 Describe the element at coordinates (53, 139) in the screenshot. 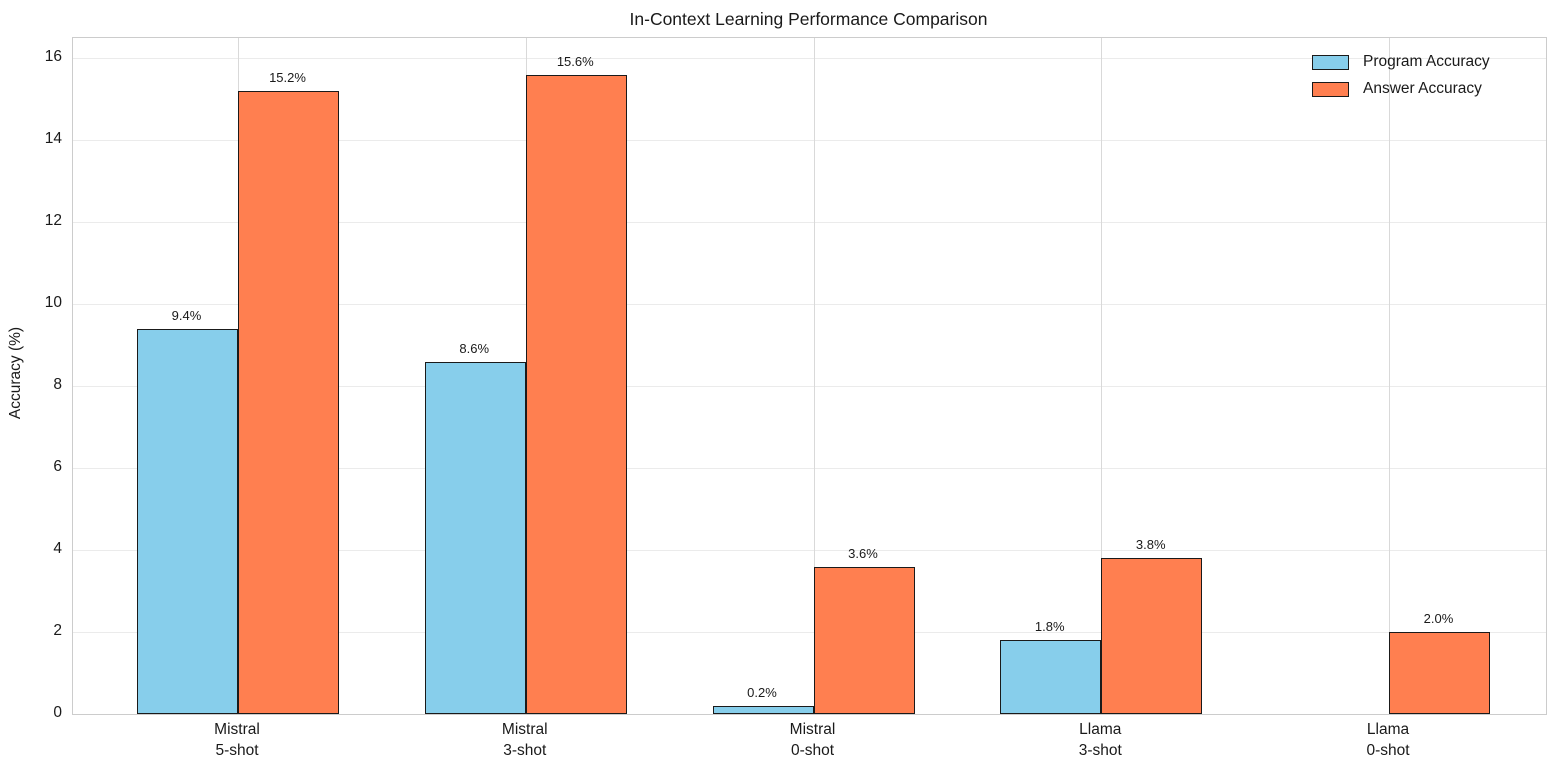

I see `y-tick-label: 14` at that location.